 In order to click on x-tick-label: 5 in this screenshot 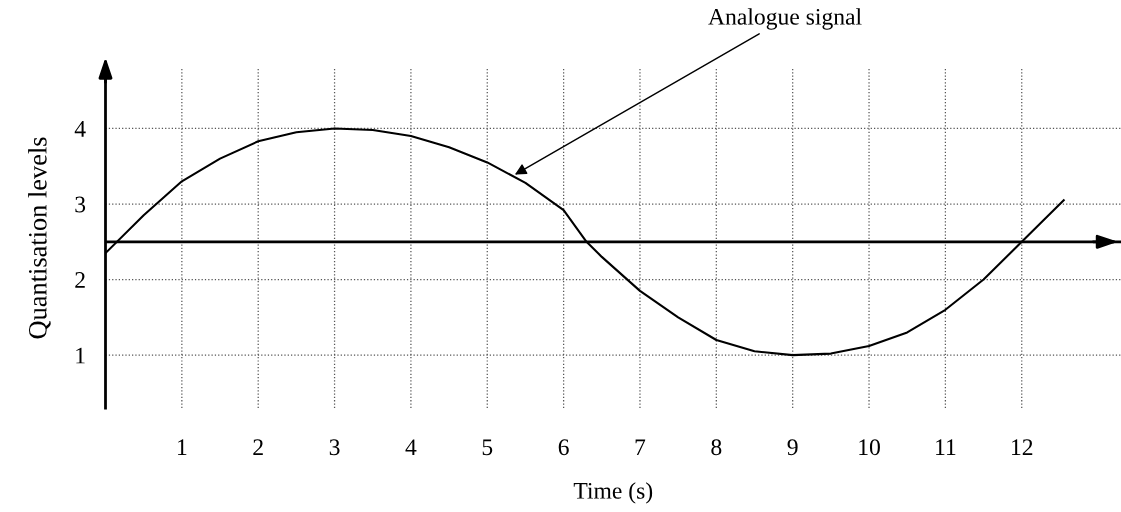, I will do `click(487, 447)`.